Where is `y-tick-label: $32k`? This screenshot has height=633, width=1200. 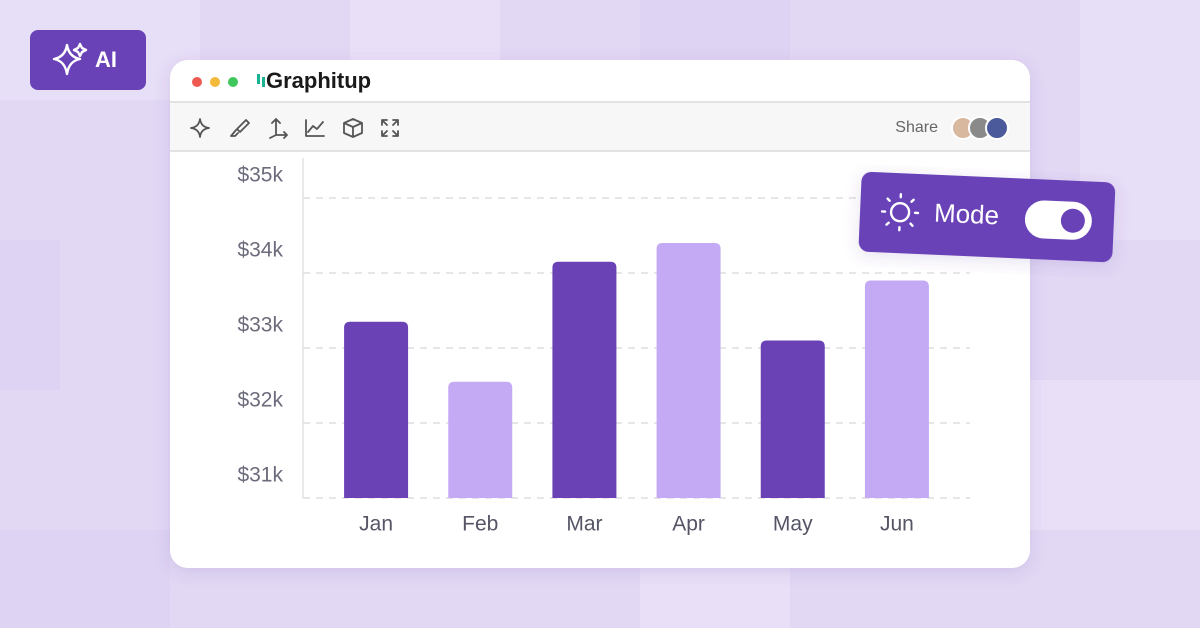
y-tick-label: $32k is located at coordinates (260, 400).